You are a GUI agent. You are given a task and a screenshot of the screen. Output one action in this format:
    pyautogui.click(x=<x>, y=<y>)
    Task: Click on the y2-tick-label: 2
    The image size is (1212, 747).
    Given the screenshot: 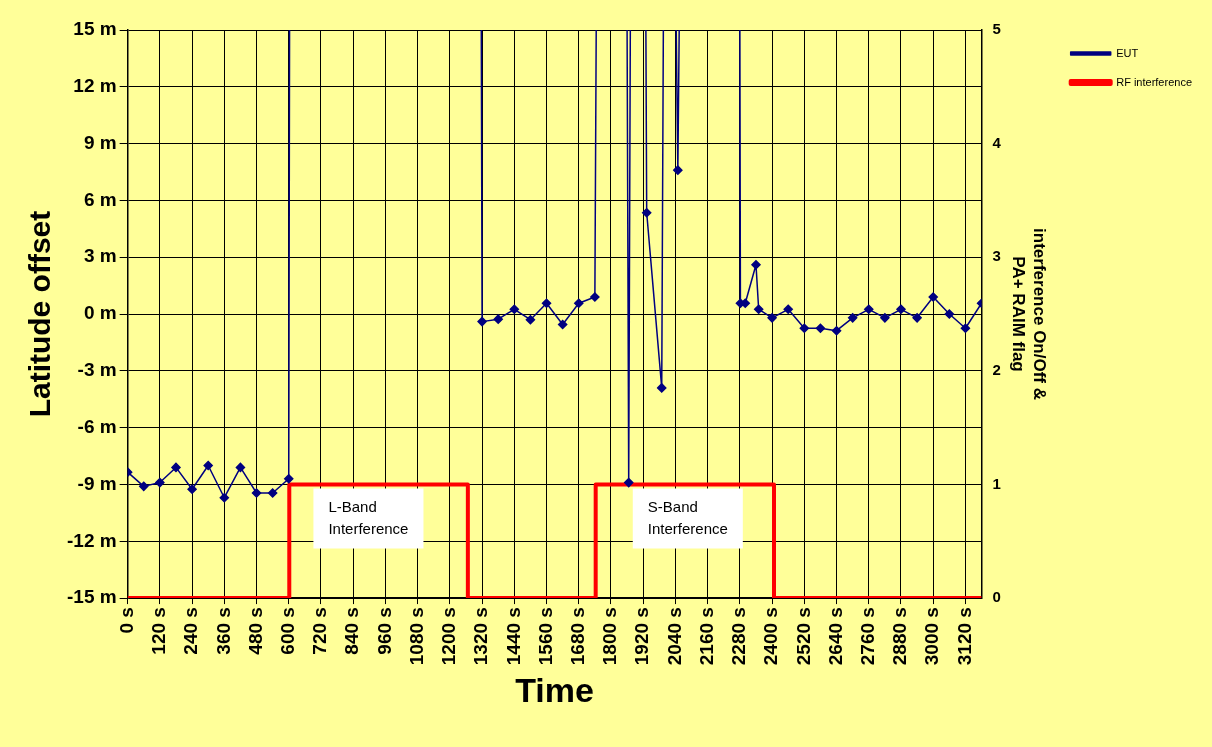 What is the action you would take?
    pyautogui.click(x=996, y=369)
    